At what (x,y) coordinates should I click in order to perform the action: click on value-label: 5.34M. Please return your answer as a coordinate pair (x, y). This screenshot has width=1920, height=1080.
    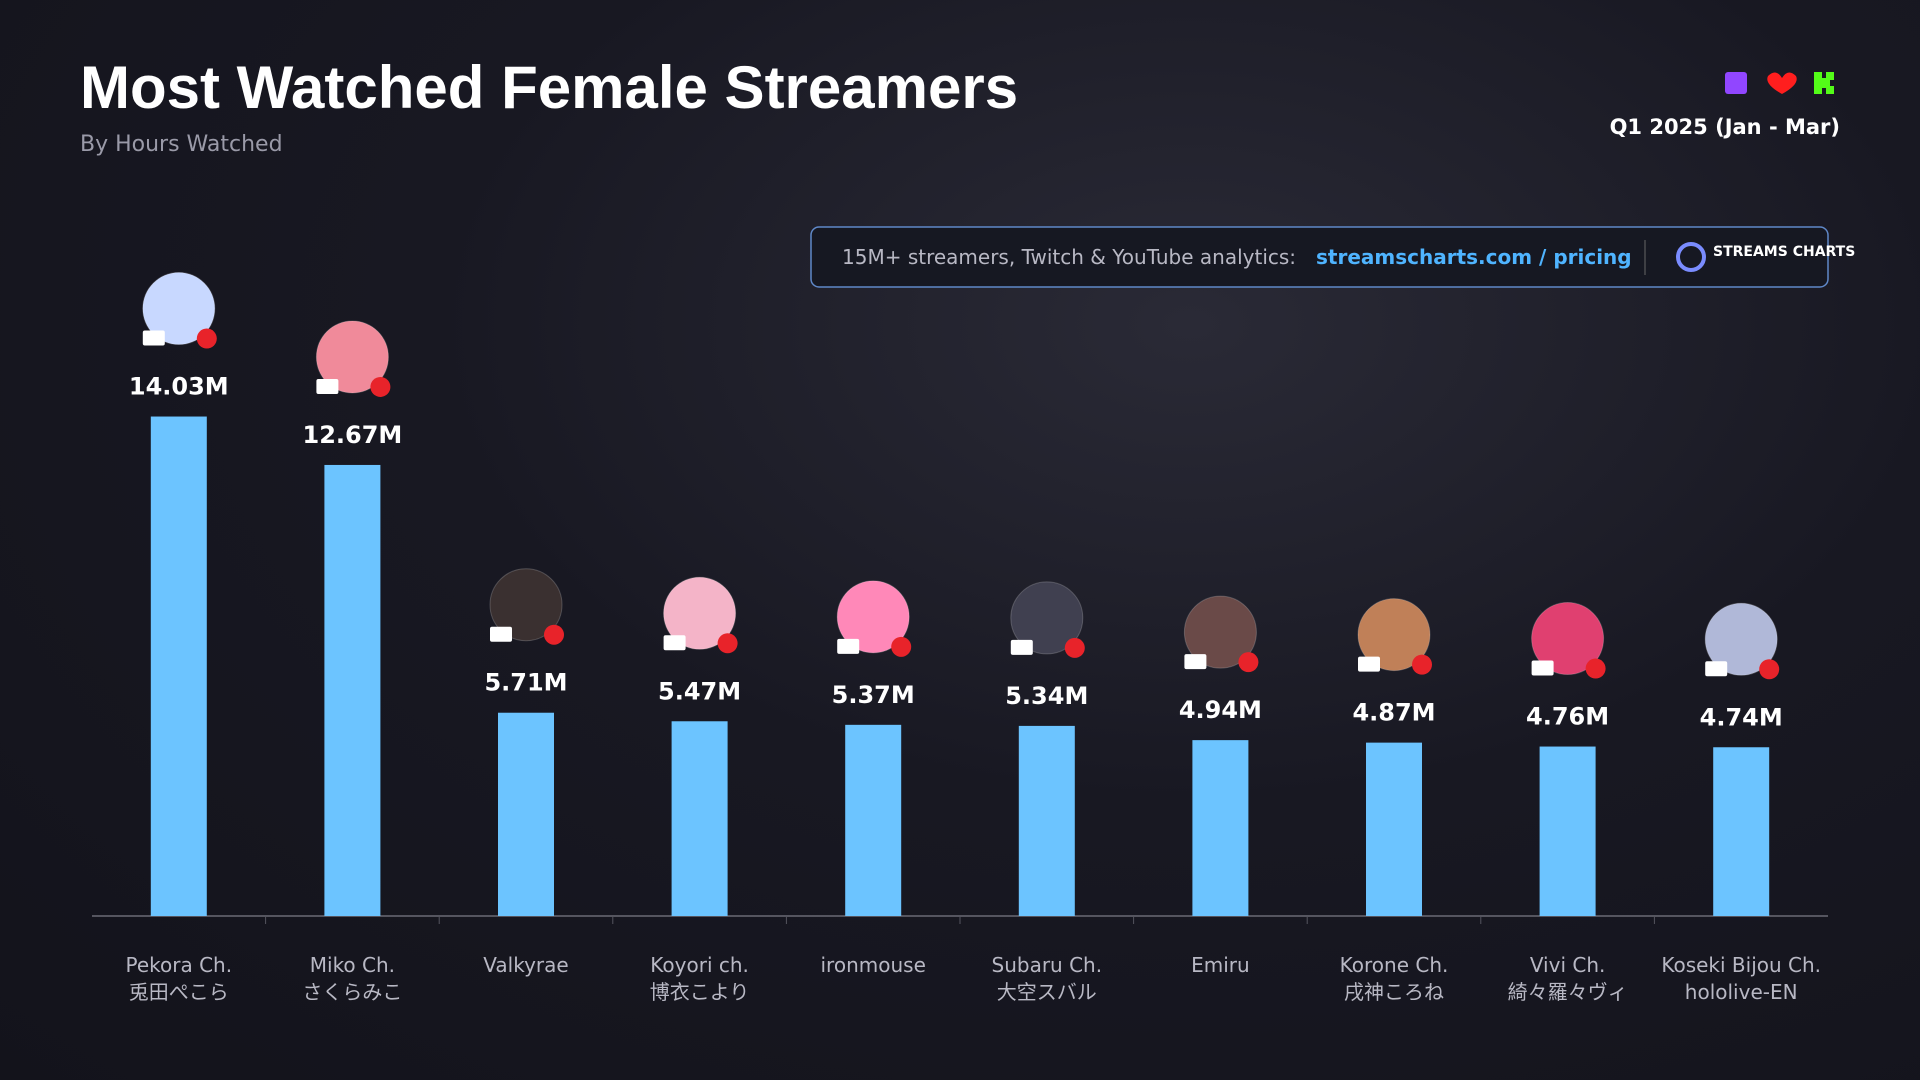
    Looking at the image, I should click on (1046, 696).